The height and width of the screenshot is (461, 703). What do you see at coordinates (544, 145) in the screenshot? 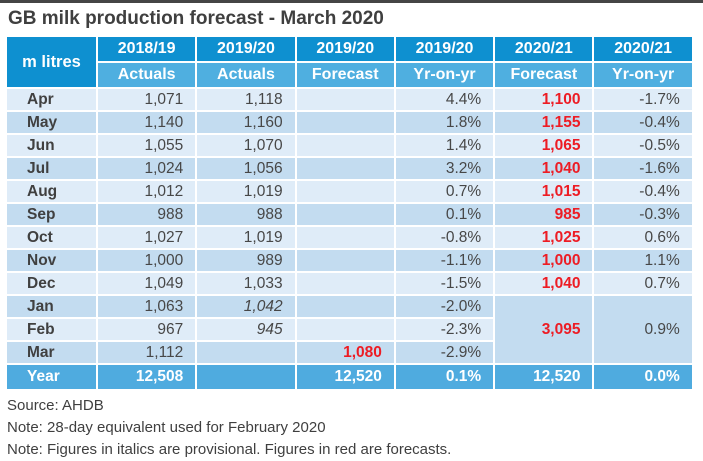
I see `value-cell: 1,065` at bounding box center [544, 145].